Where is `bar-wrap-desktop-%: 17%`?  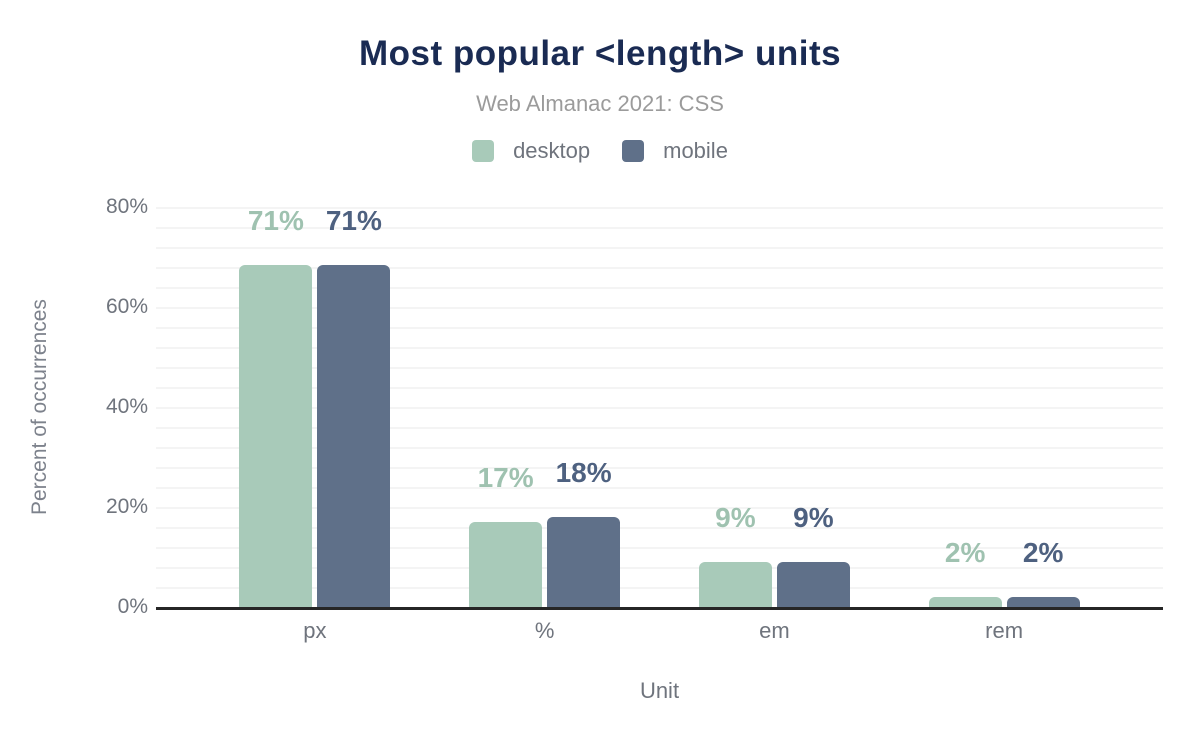 bar-wrap-desktop-%: 17% is located at coordinates (506, 407).